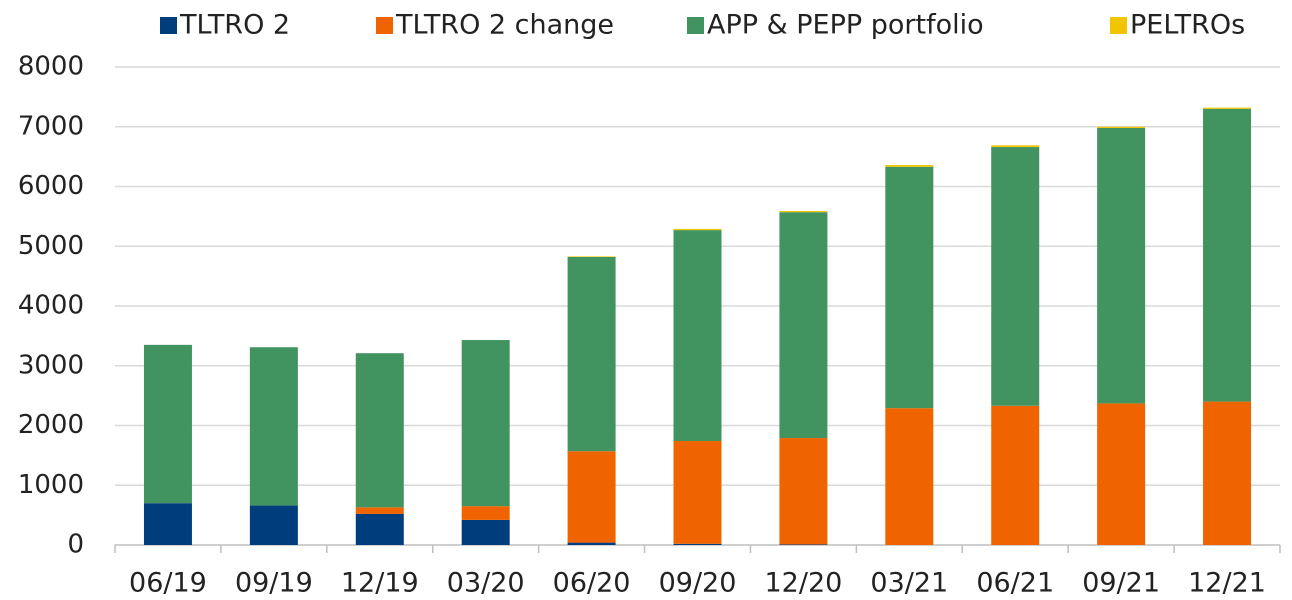  Describe the element at coordinates (51, 306) in the screenshot. I see `y-tick-label: 4000` at that location.